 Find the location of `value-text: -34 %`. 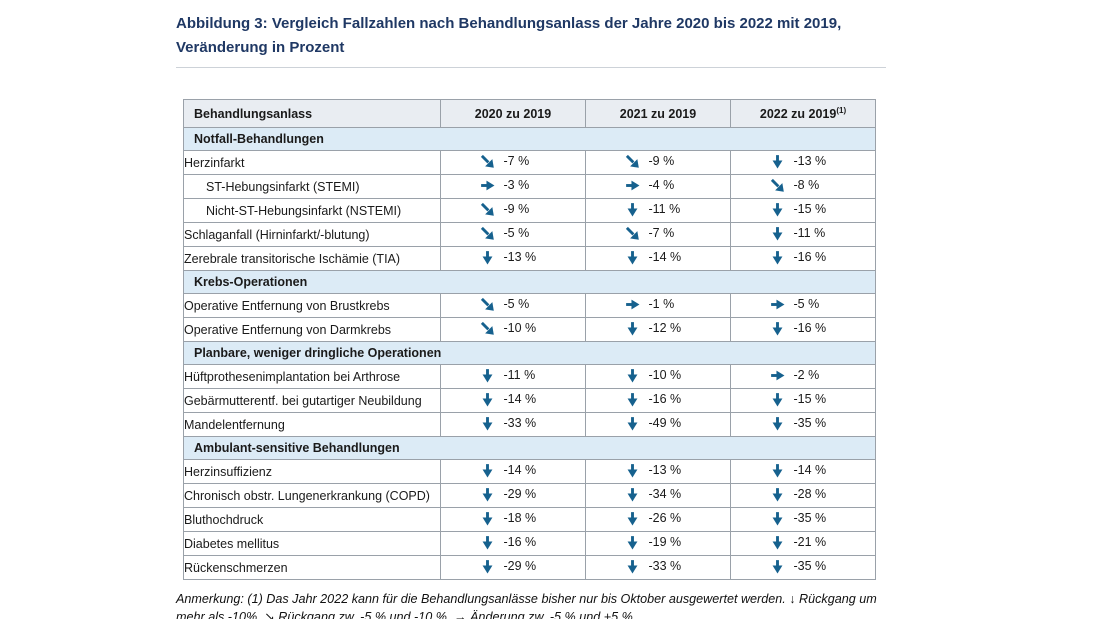

value-text: -34 % is located at coordinates (665, 494).